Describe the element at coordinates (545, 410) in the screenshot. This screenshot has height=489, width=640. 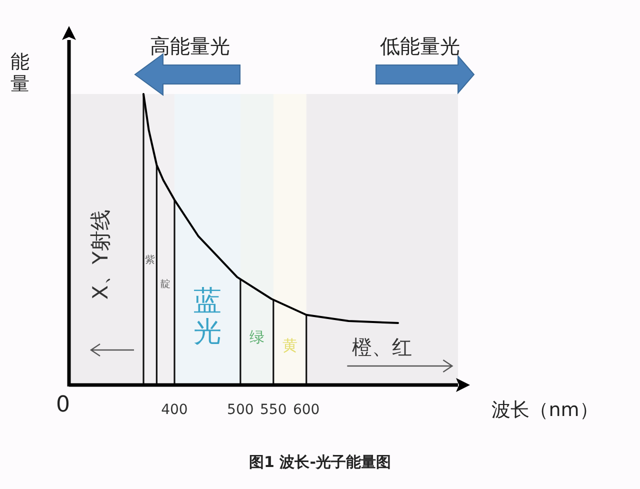
I see `x-axis-title: 波长（nm）` at that location.